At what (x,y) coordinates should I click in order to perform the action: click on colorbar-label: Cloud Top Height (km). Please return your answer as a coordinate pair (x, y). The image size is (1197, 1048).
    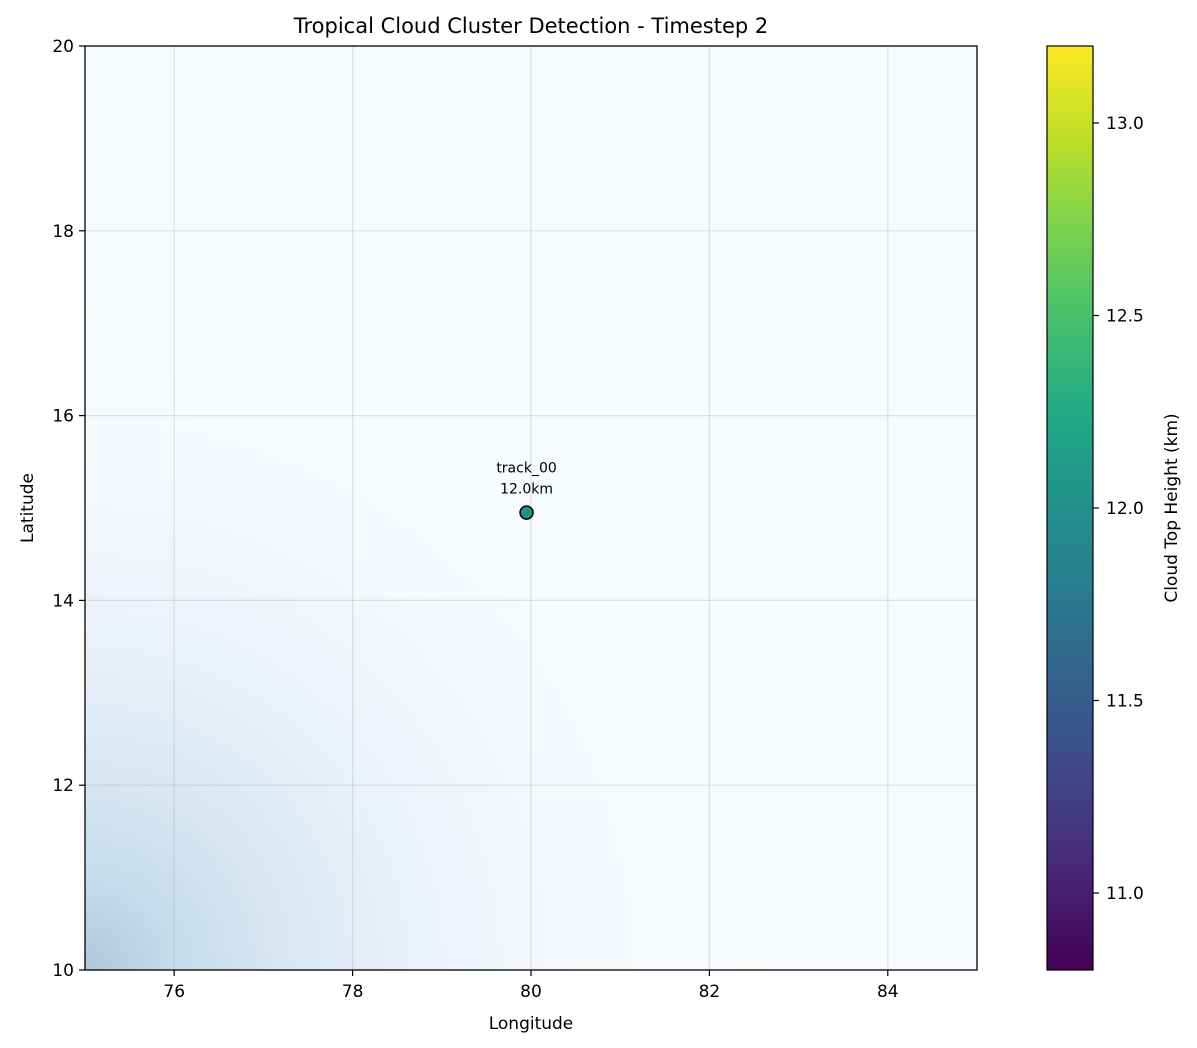
    Looking at the image, I should click on (1172, 507).